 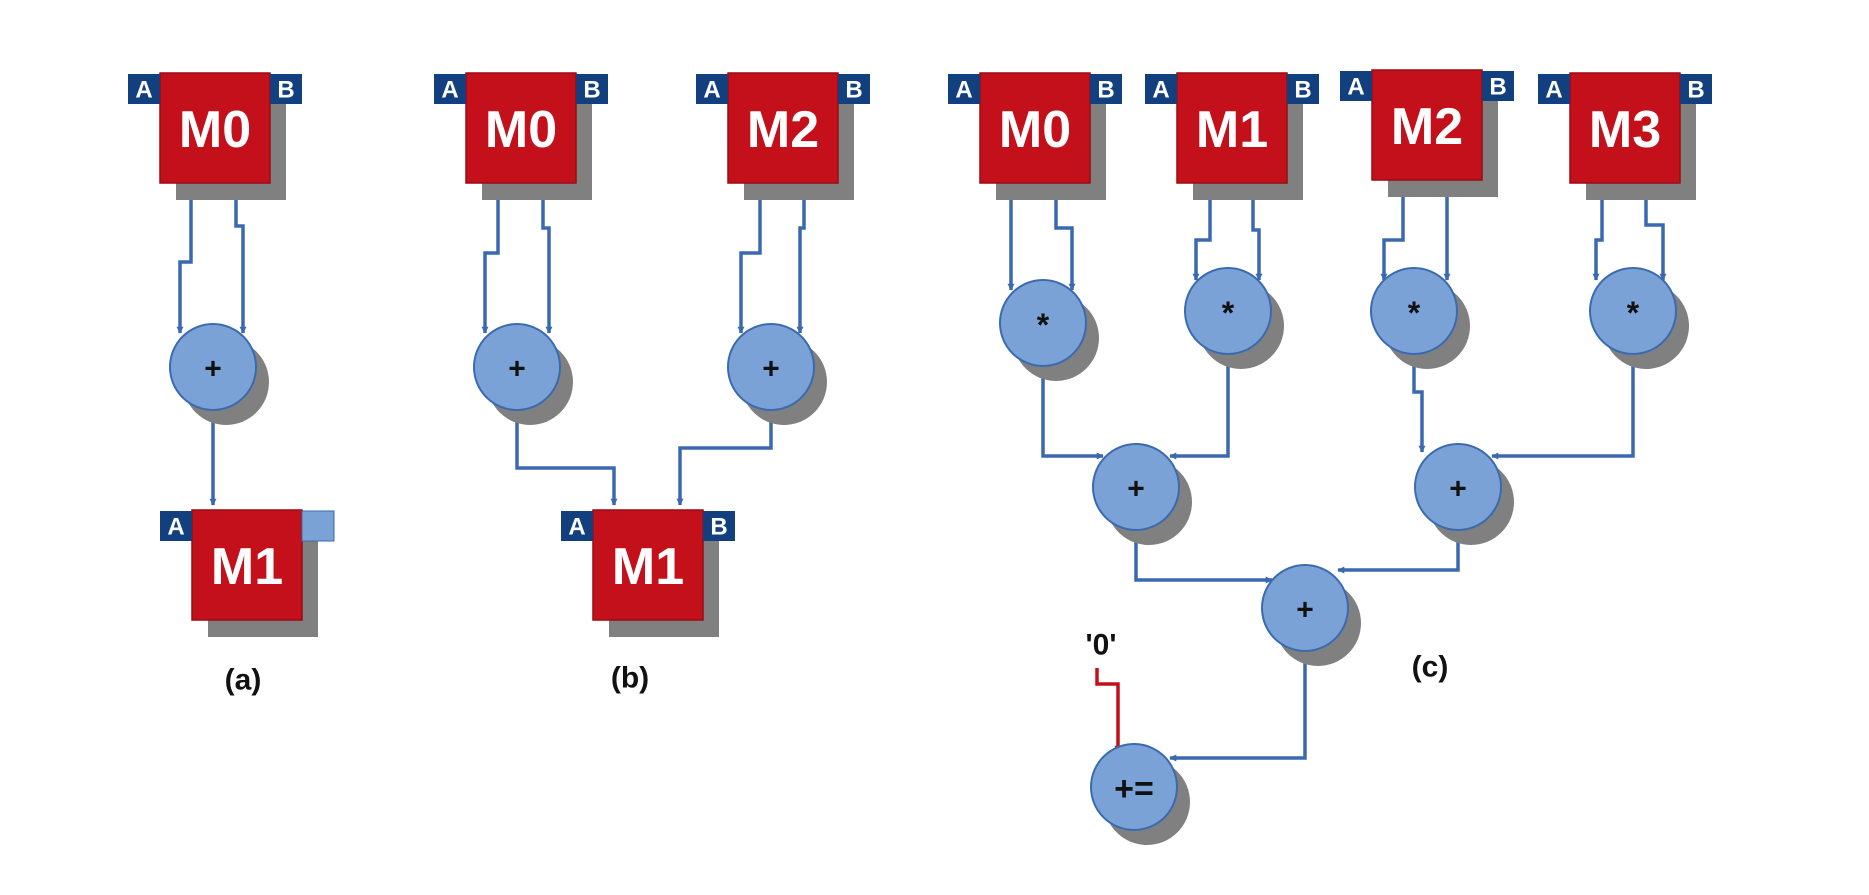 What do you see at coordinates (215, 136) in the screenshot?
I see `panel-a-m0: M0 A B` at bounding box center [215, 136].